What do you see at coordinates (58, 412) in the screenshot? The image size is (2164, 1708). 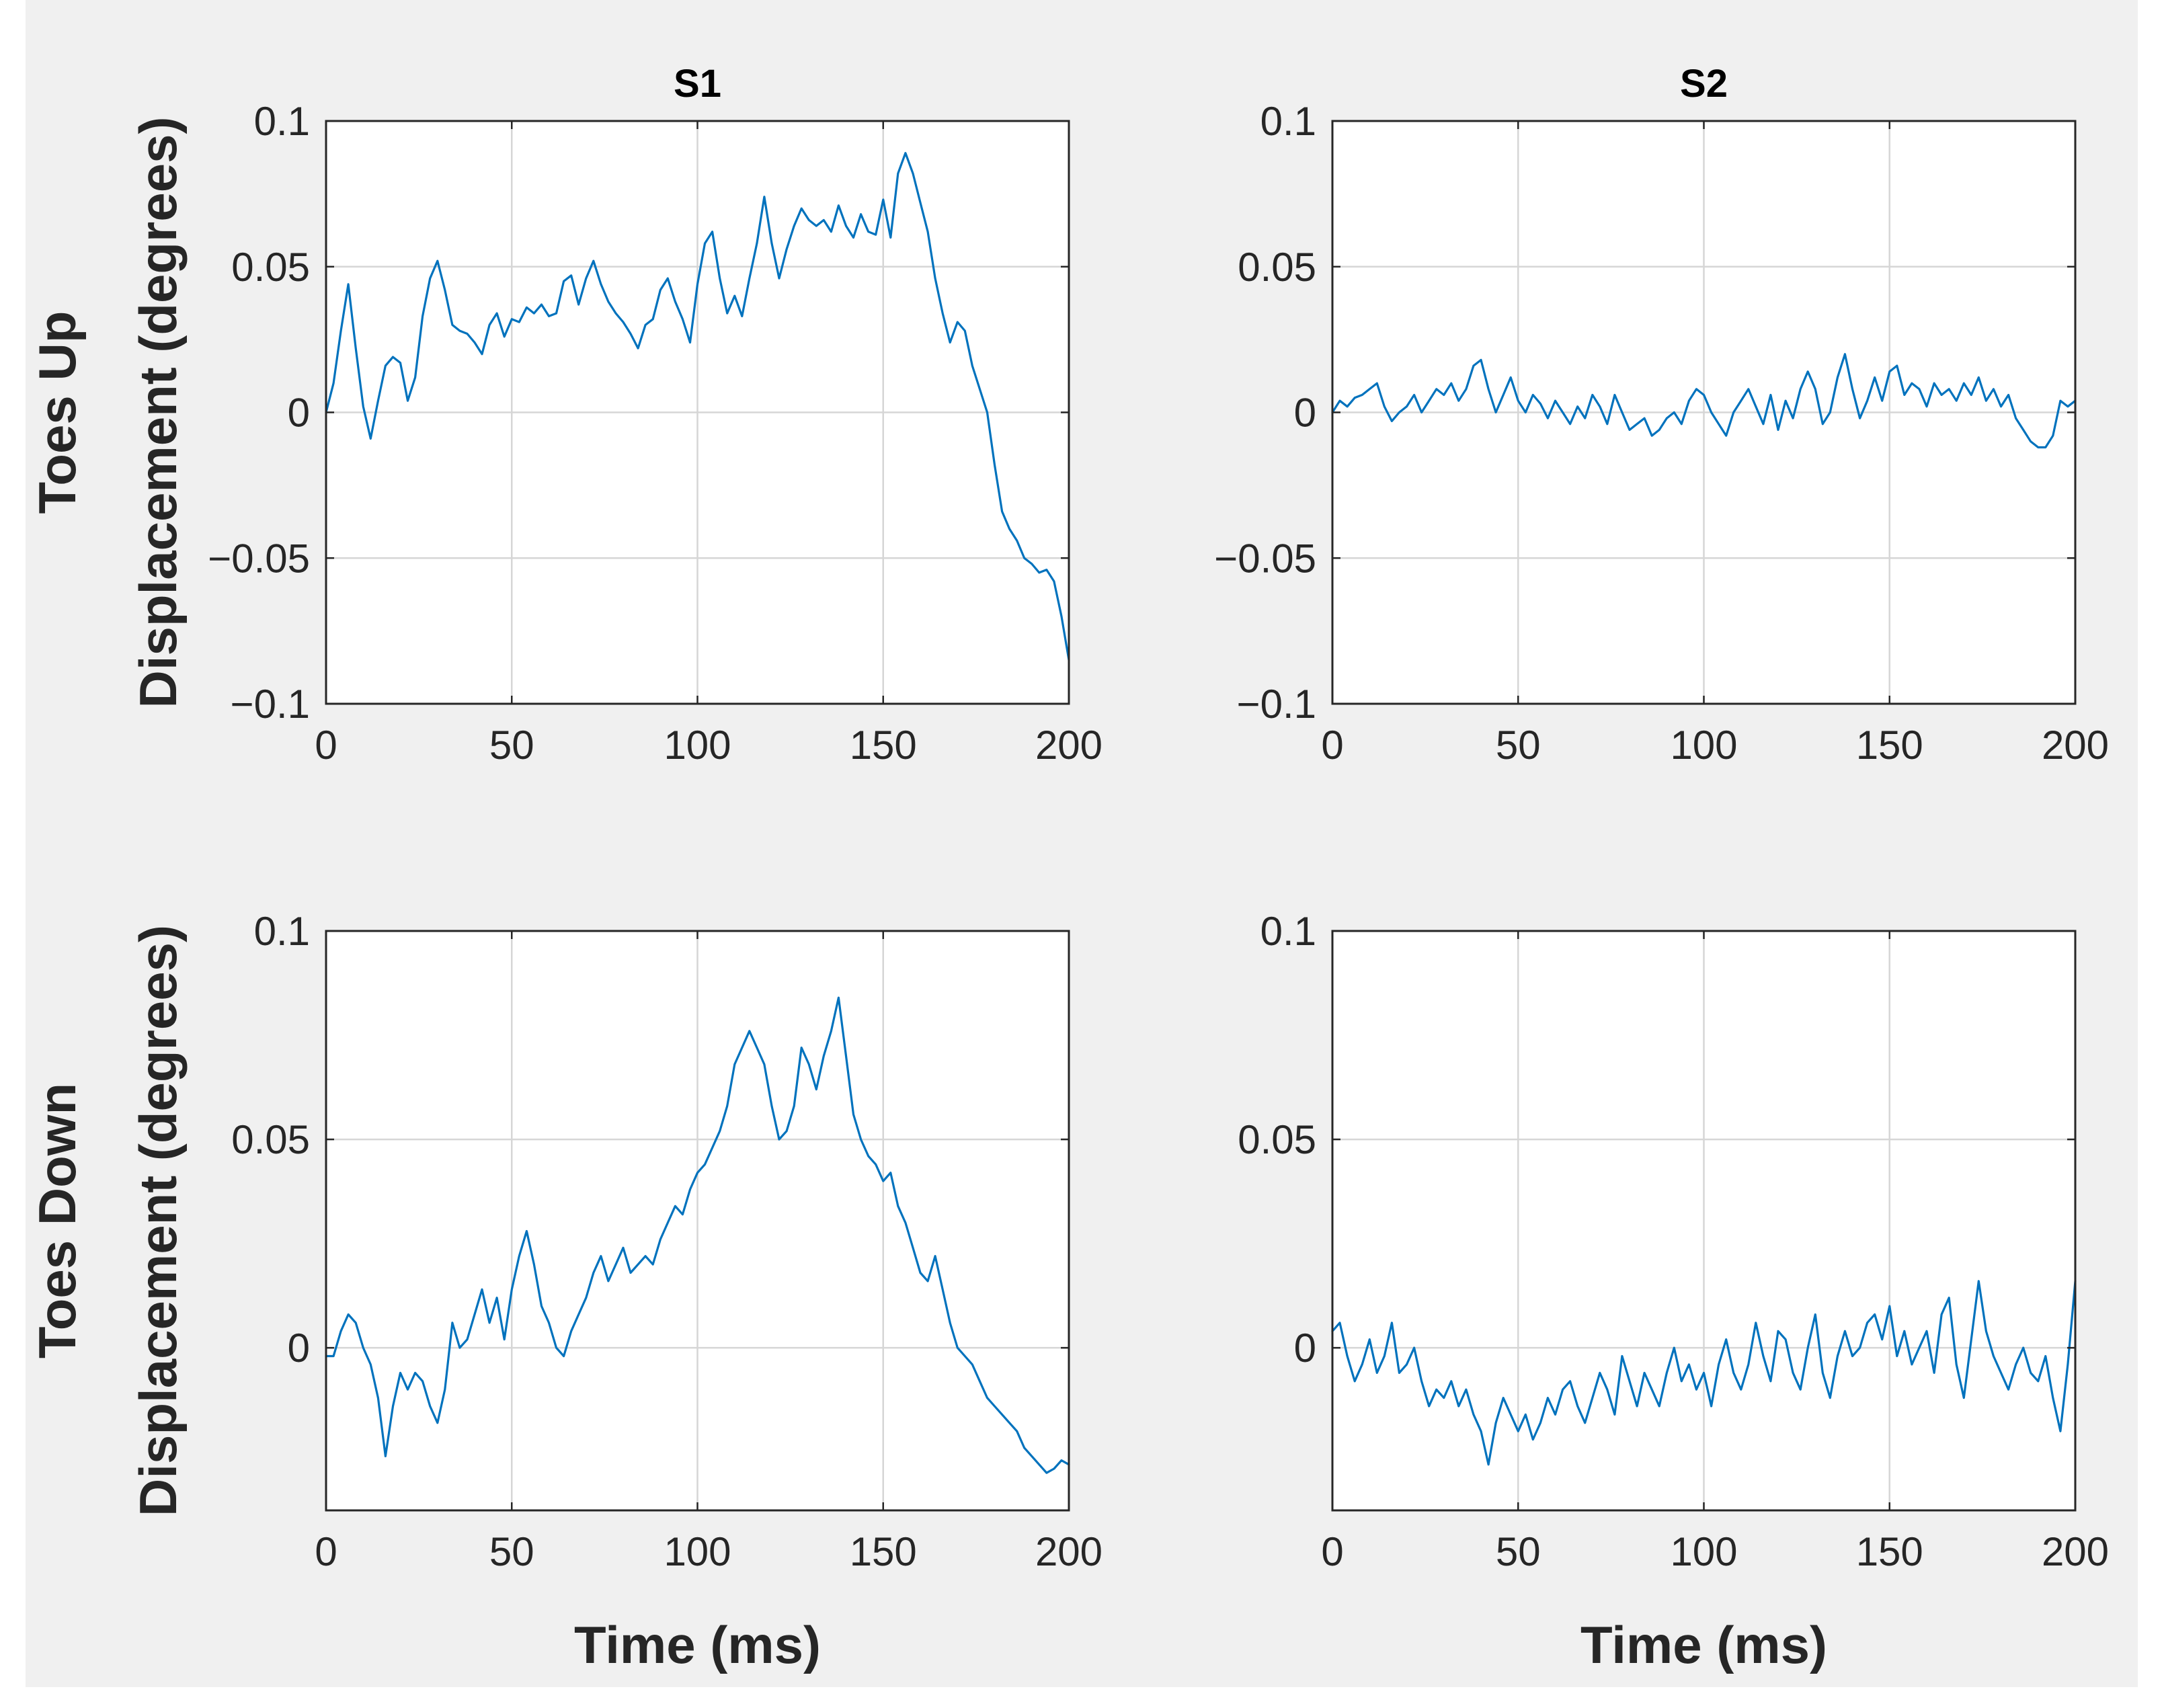 I see `y-axis-label: Toes Up` at bounding box center [58, 412].